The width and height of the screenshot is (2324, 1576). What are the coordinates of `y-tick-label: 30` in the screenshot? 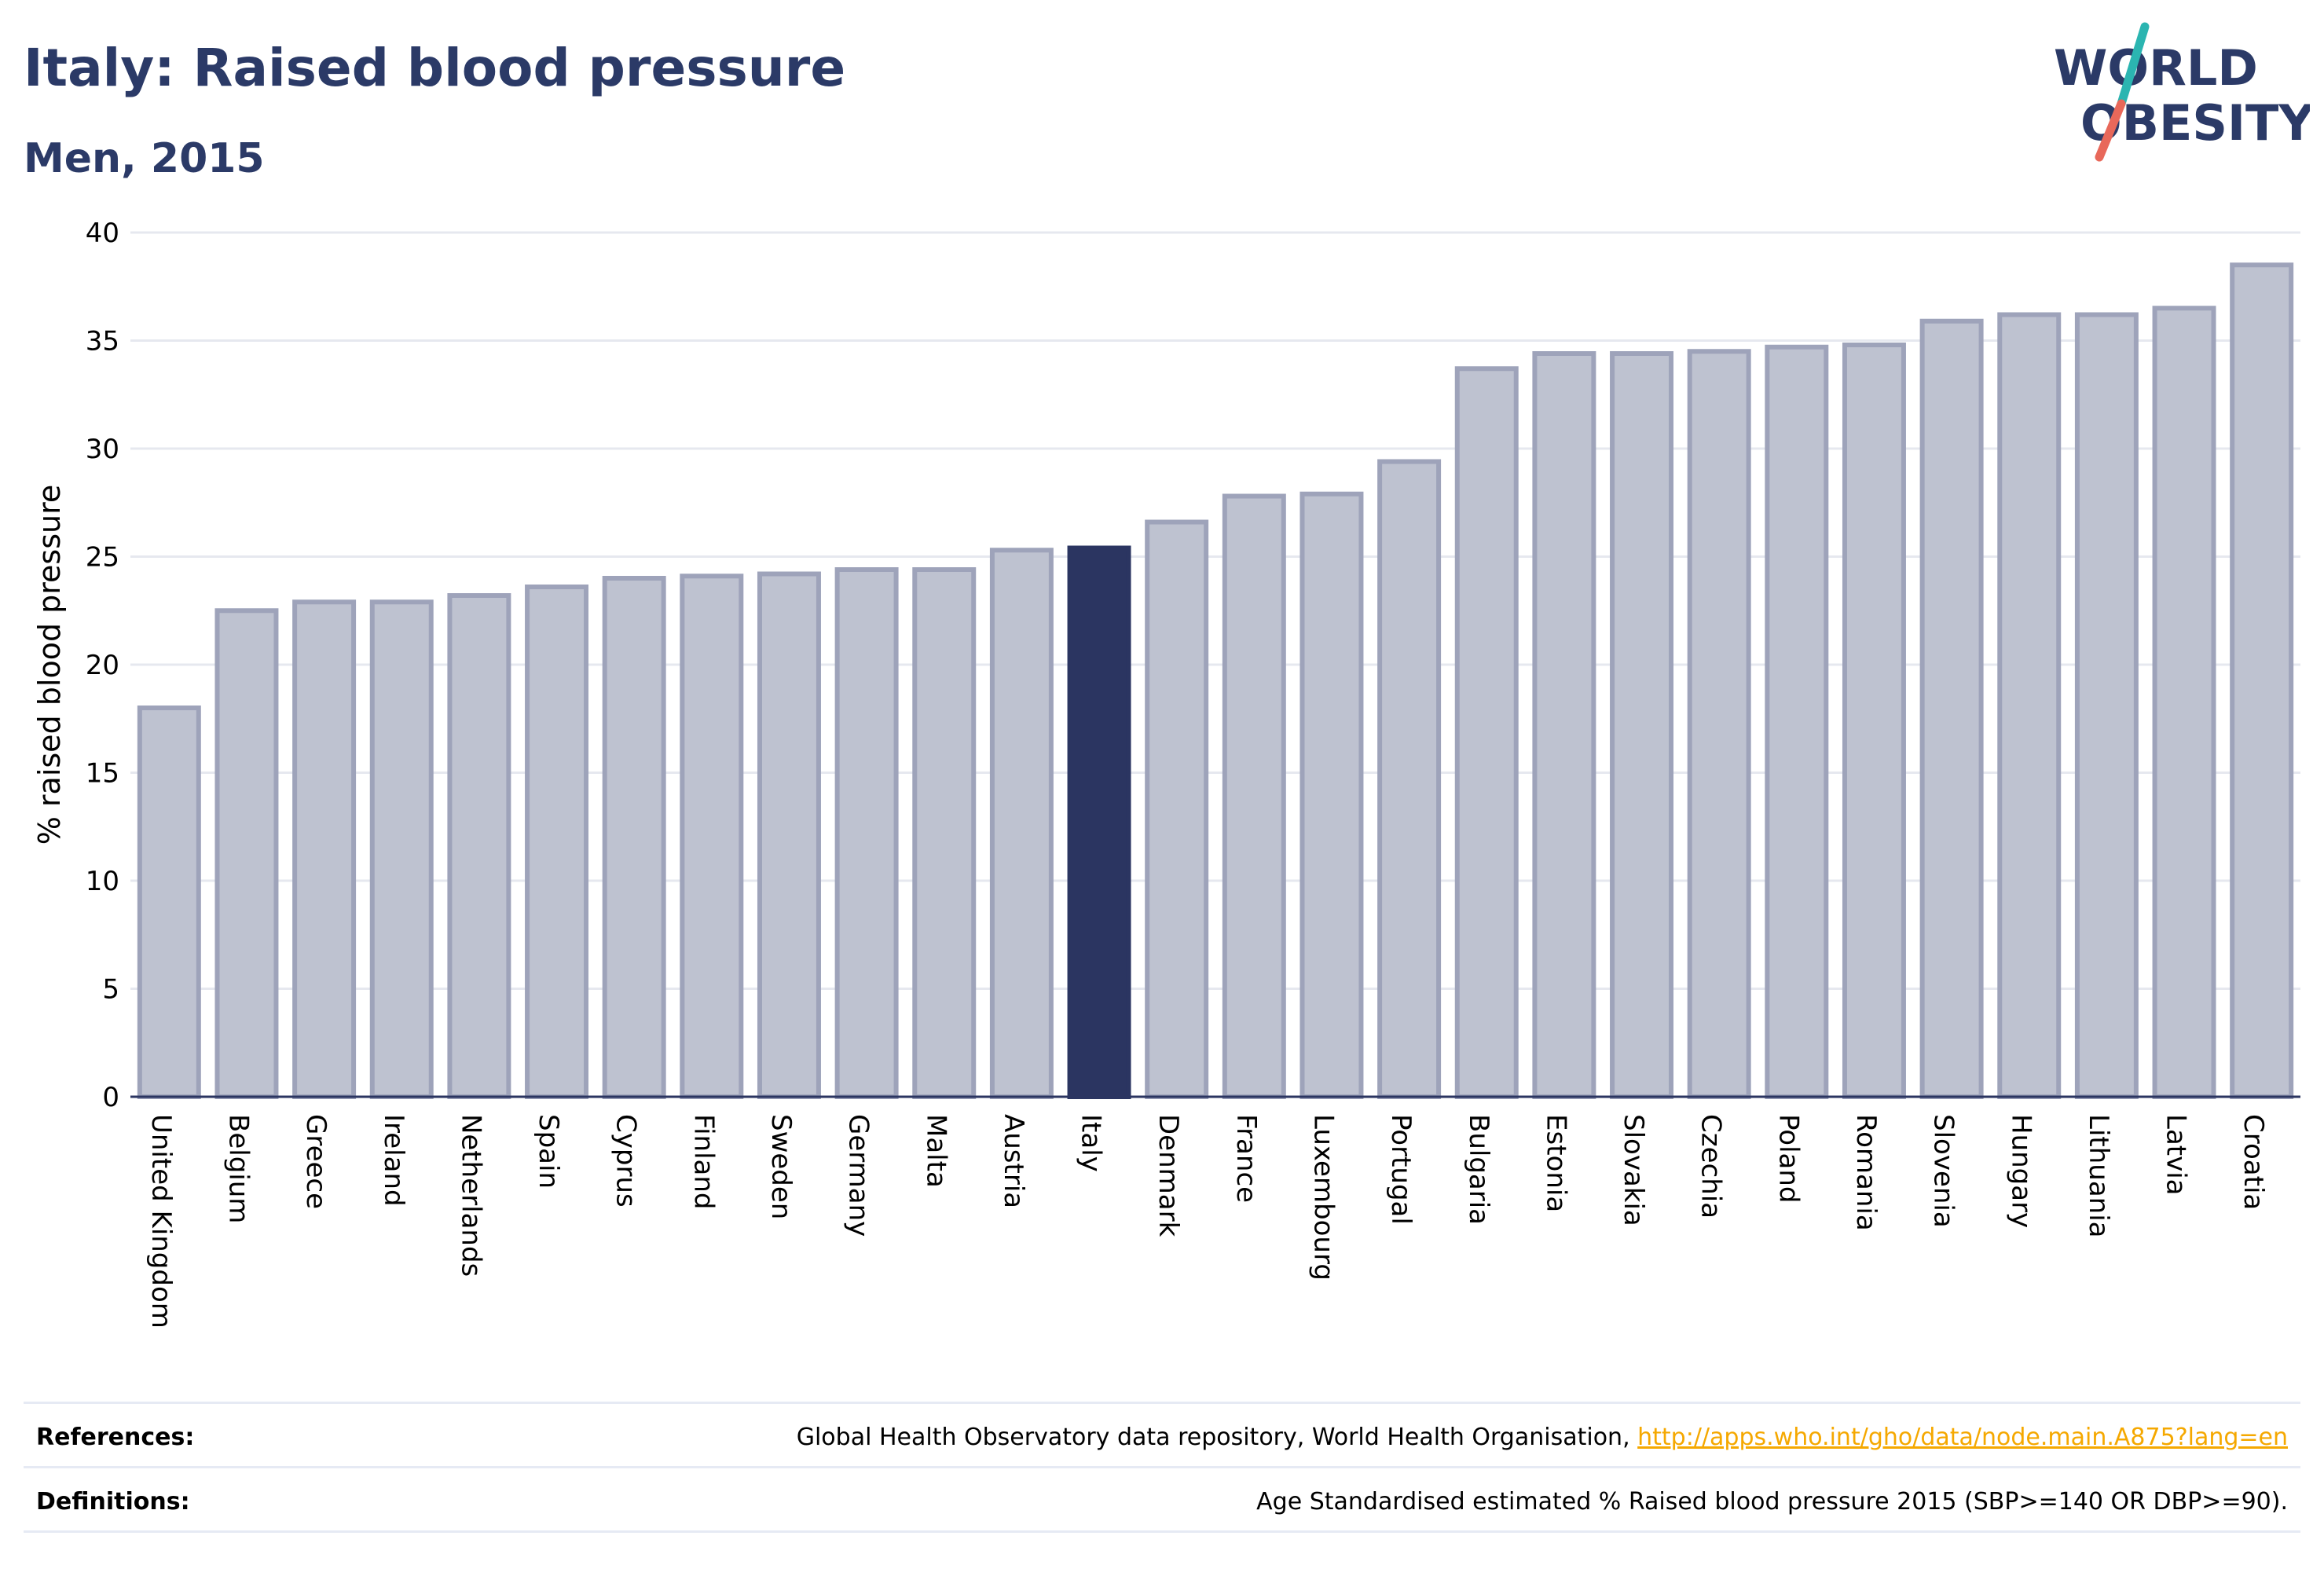 It's located at (102, 449).